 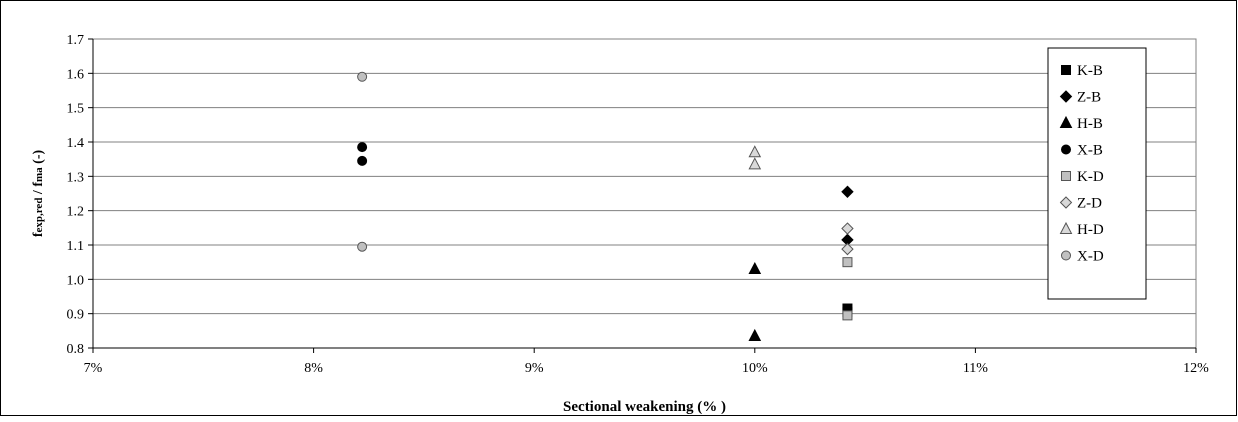 I want to click on x-tick-label: 12%, so click(x=1196, y=368).